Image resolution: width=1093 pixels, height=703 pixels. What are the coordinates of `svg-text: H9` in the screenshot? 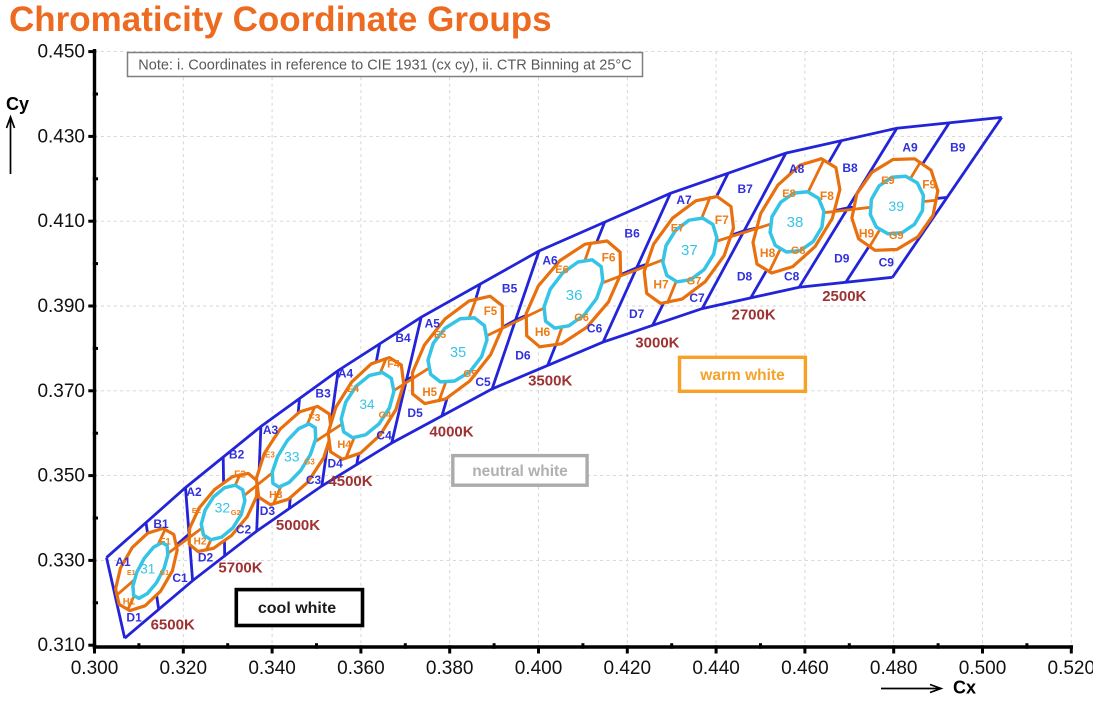 It's located at (867, 234).